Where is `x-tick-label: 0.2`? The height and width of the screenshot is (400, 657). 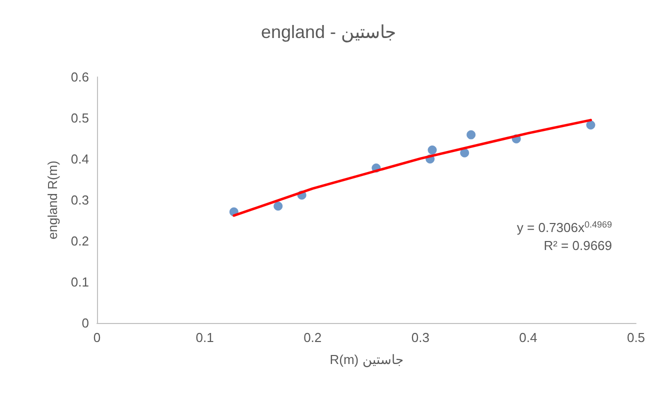 x-tick-label: 0.2 is located at coordinates (313, 337).